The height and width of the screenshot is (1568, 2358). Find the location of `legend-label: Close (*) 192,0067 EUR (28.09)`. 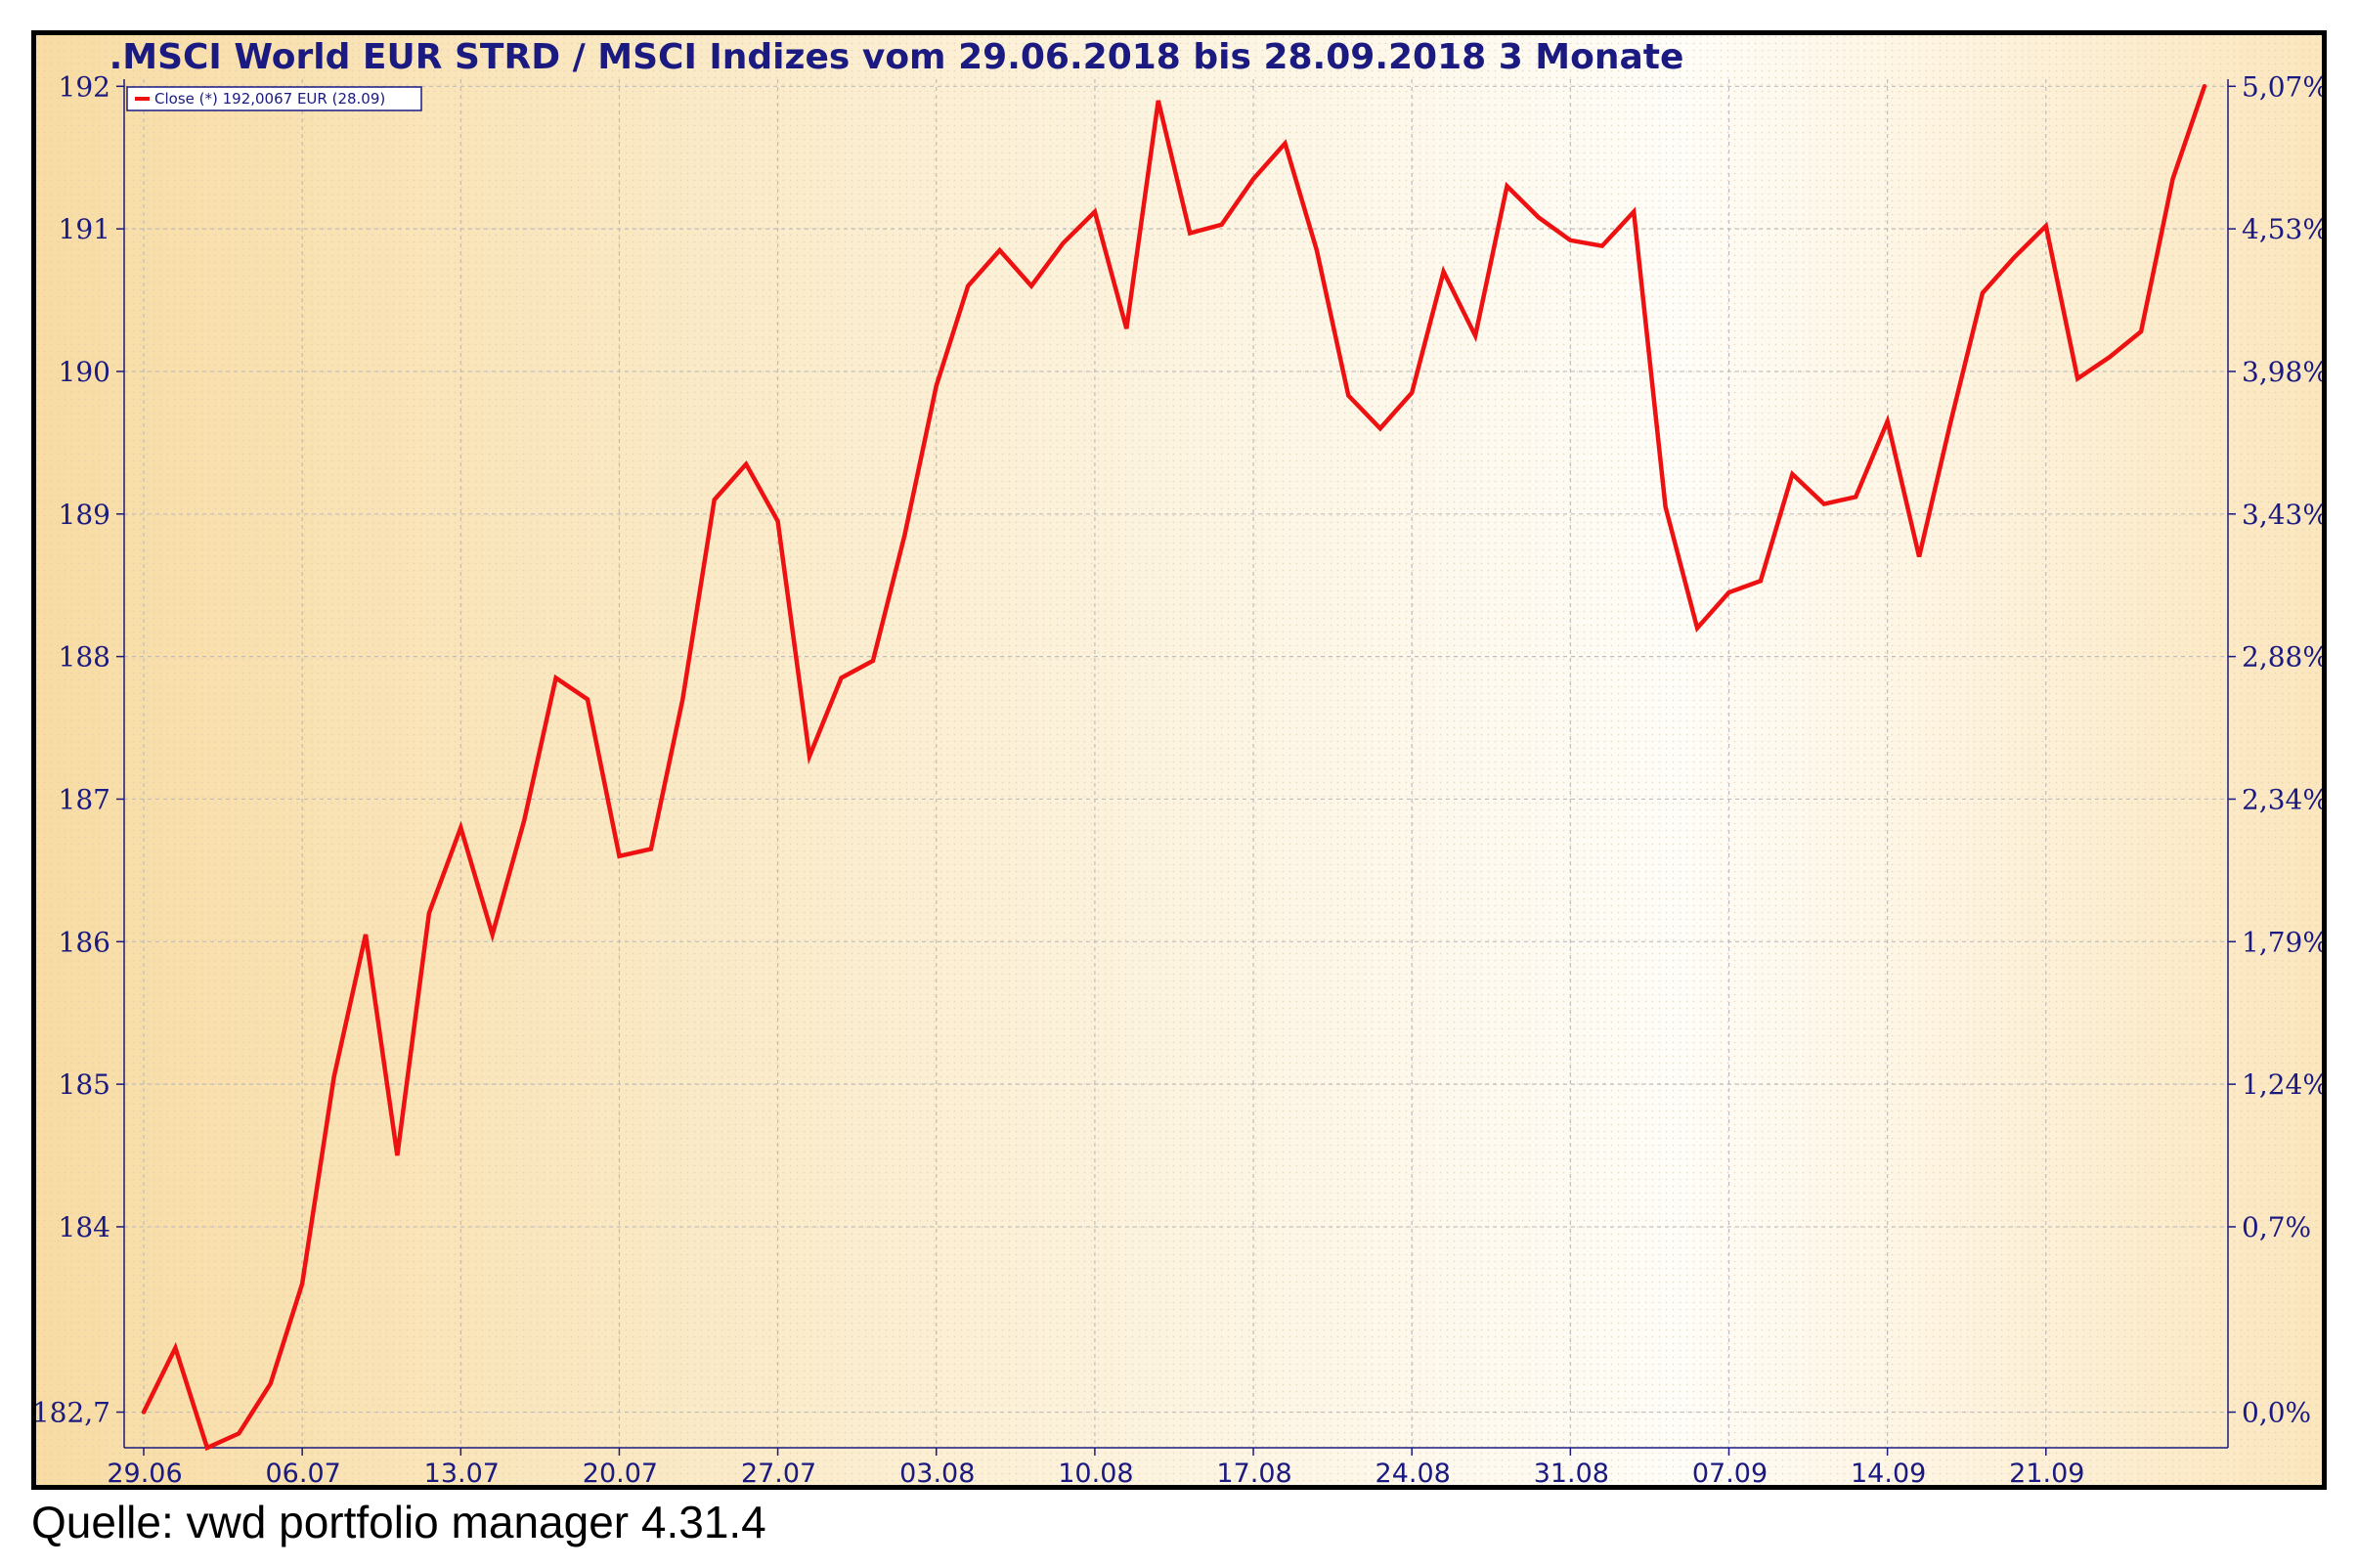

legend-label: Close (*) 192,0067 EUR (28.09) is located at coordinates (269, 99).